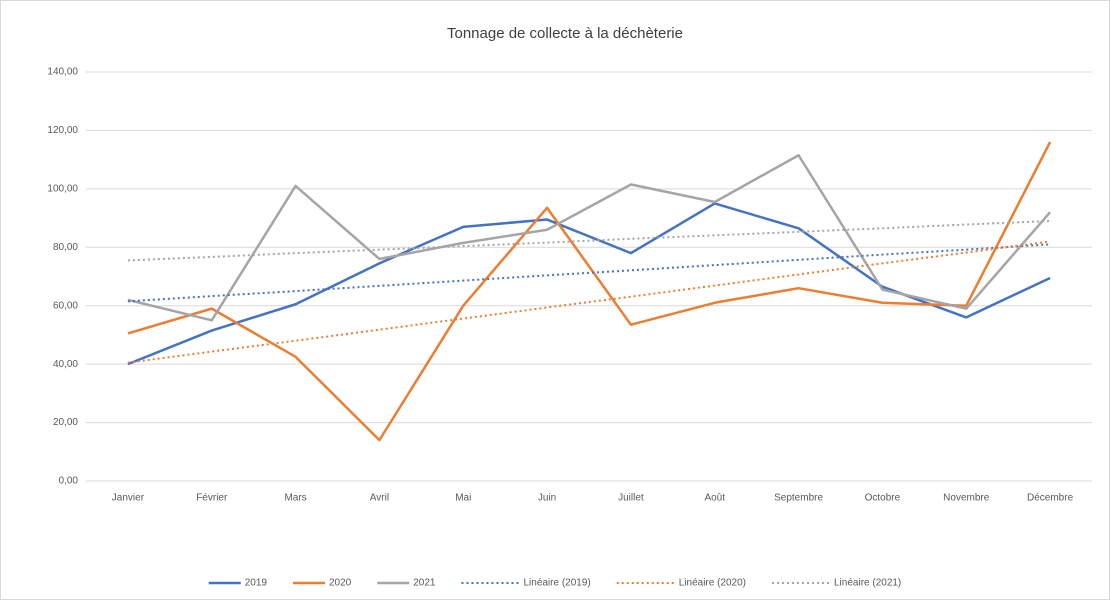  What do you see at coordinates (556, 583) in the screenshot?
I see `legend-label: Linéaire (2019)` at bounding box center [556, 583].